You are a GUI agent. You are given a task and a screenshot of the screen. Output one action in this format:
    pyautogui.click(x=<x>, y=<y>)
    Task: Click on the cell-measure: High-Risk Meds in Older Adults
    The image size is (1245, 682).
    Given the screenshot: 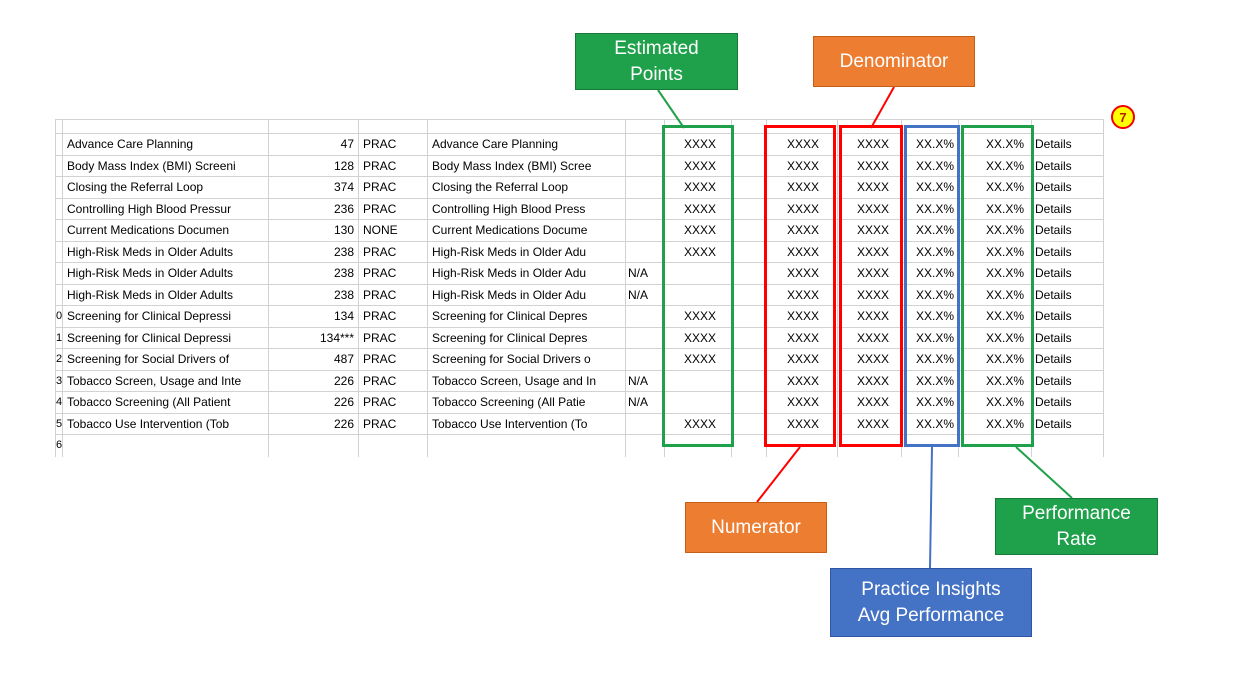 What is the action you would take?
    pyautogui.click(x=166, y=252)
    